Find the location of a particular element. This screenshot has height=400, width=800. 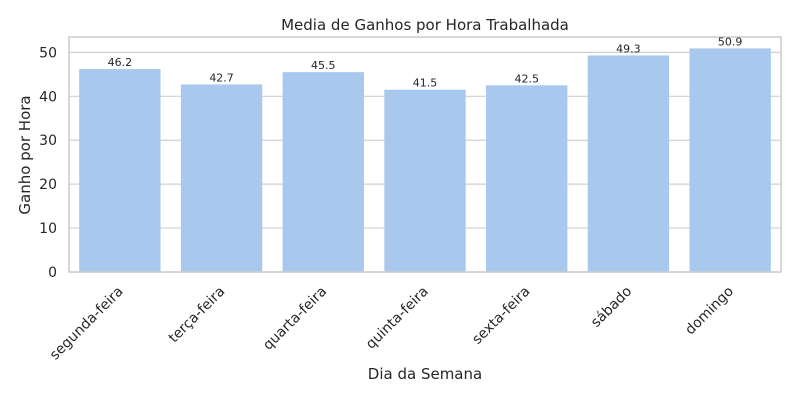

bar-value-label: 50.9 is located at coordinates (730, 41).